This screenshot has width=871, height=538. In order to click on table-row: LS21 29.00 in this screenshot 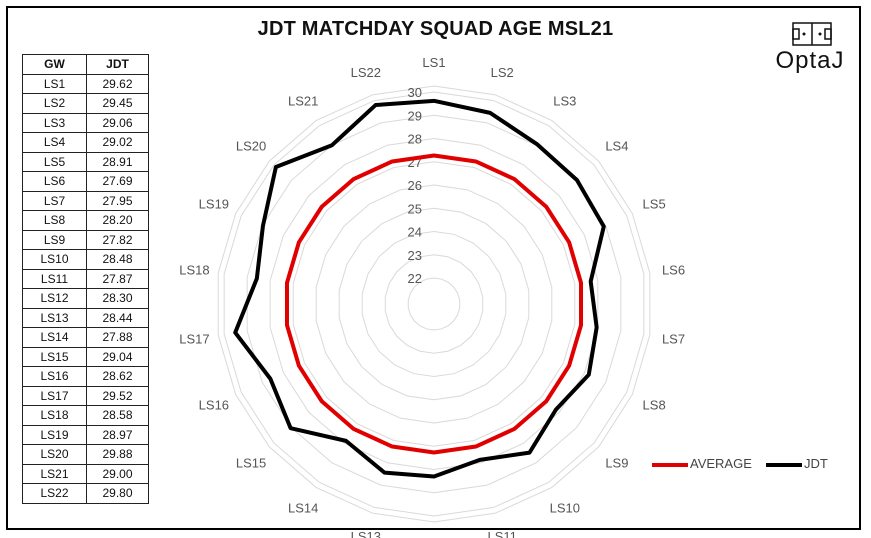, I will do `click(85, 473)`.